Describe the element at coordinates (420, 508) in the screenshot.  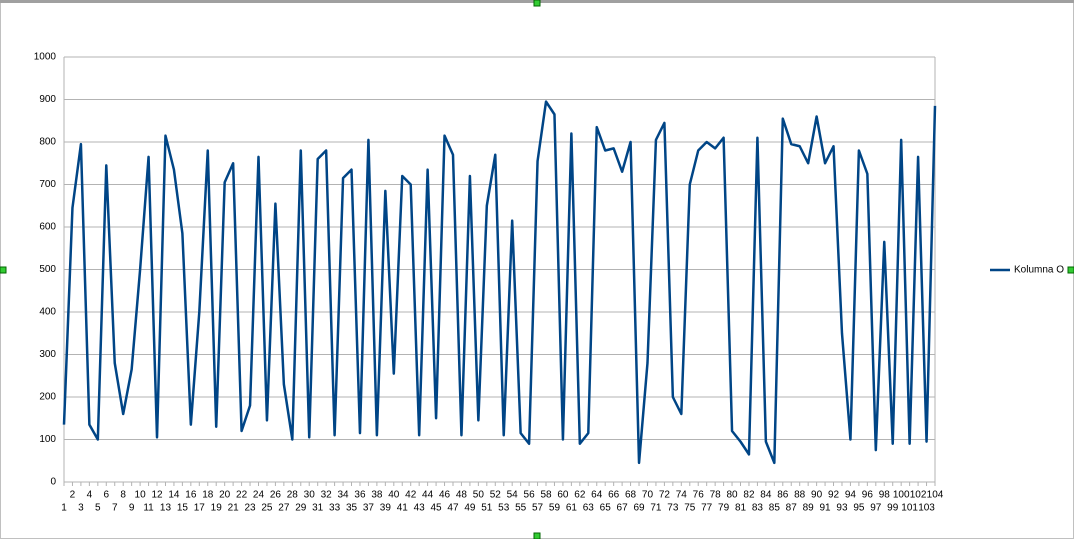
I see `x-tick-label: 43` at that location.